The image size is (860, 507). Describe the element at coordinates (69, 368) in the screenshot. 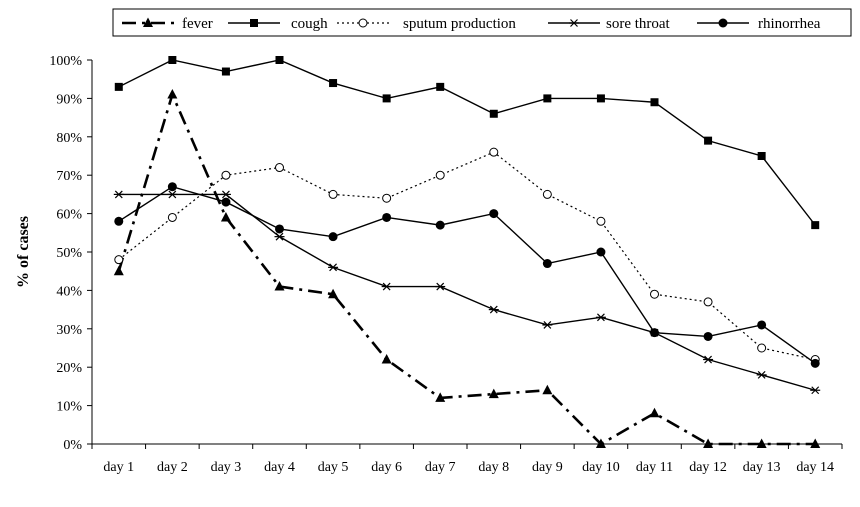

I see `y-tick-label: 20%` at that location.